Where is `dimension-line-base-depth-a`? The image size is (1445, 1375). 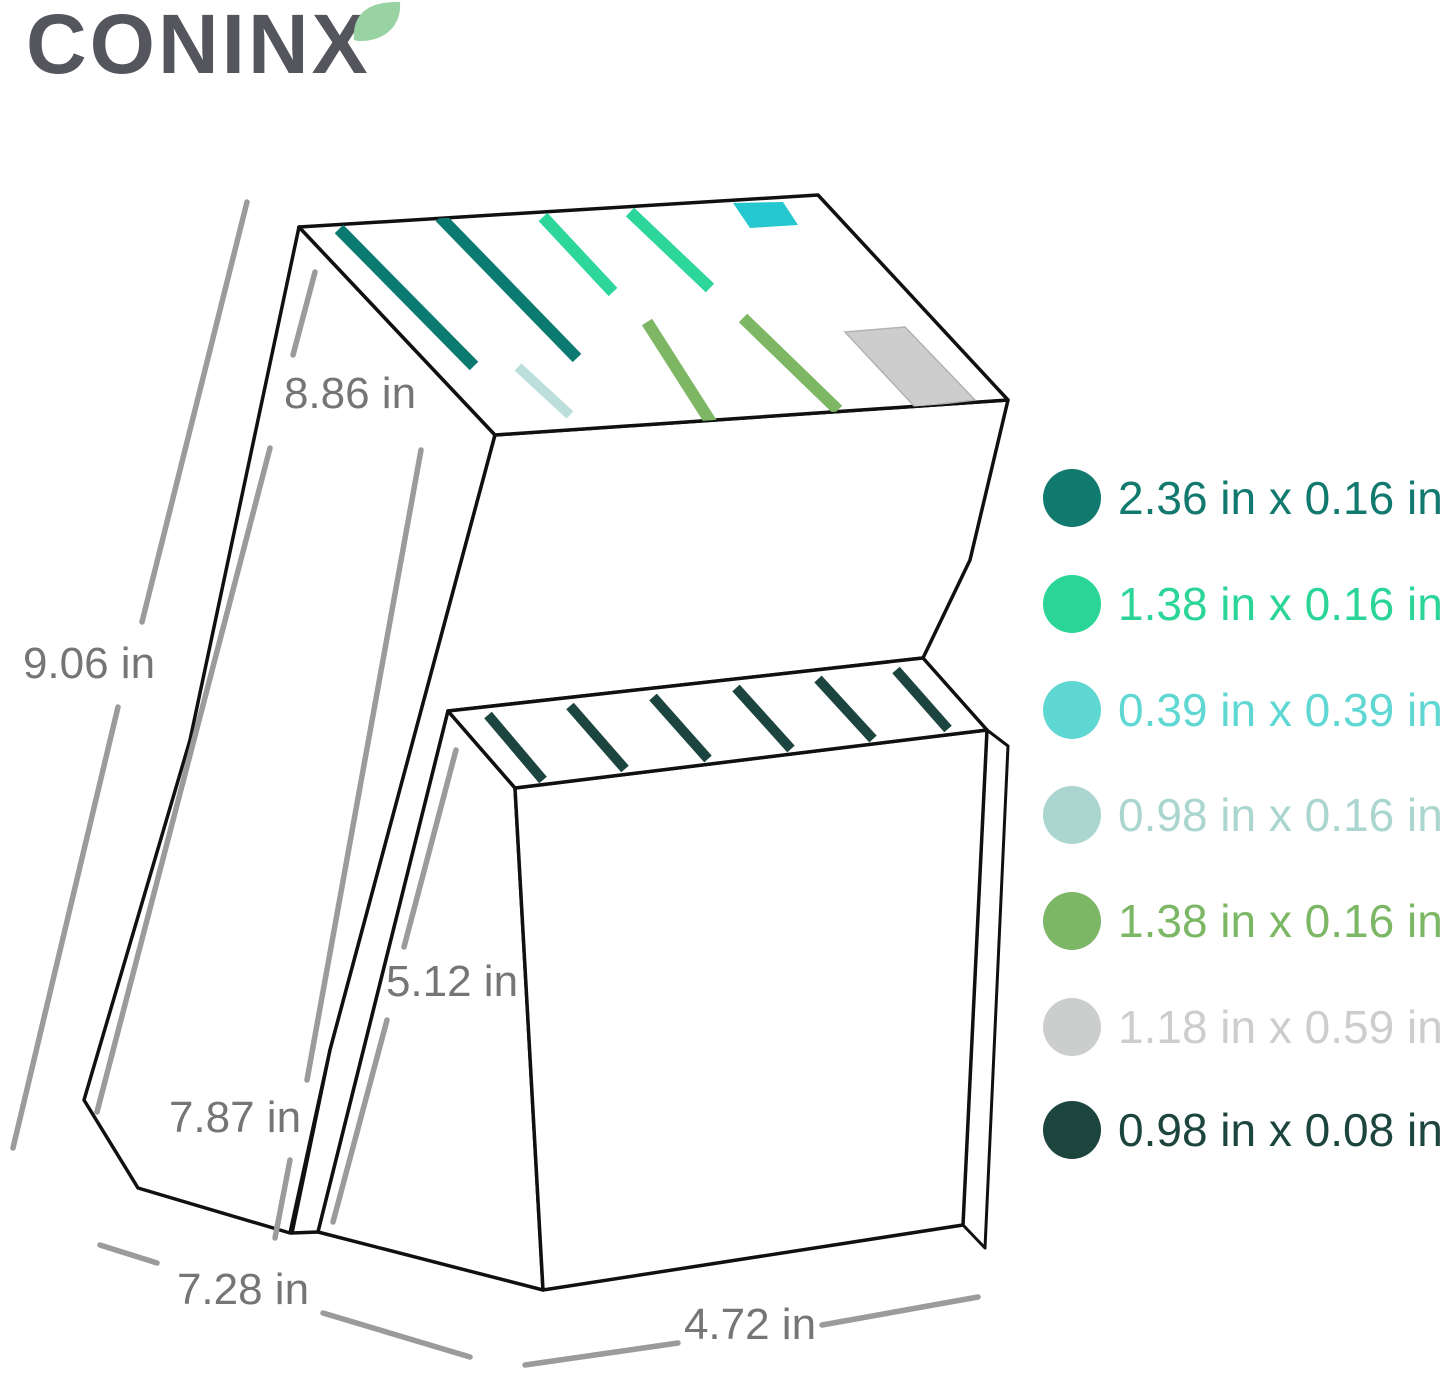 dimension-line-base-depth-a is located at coordinates (128, 1254).